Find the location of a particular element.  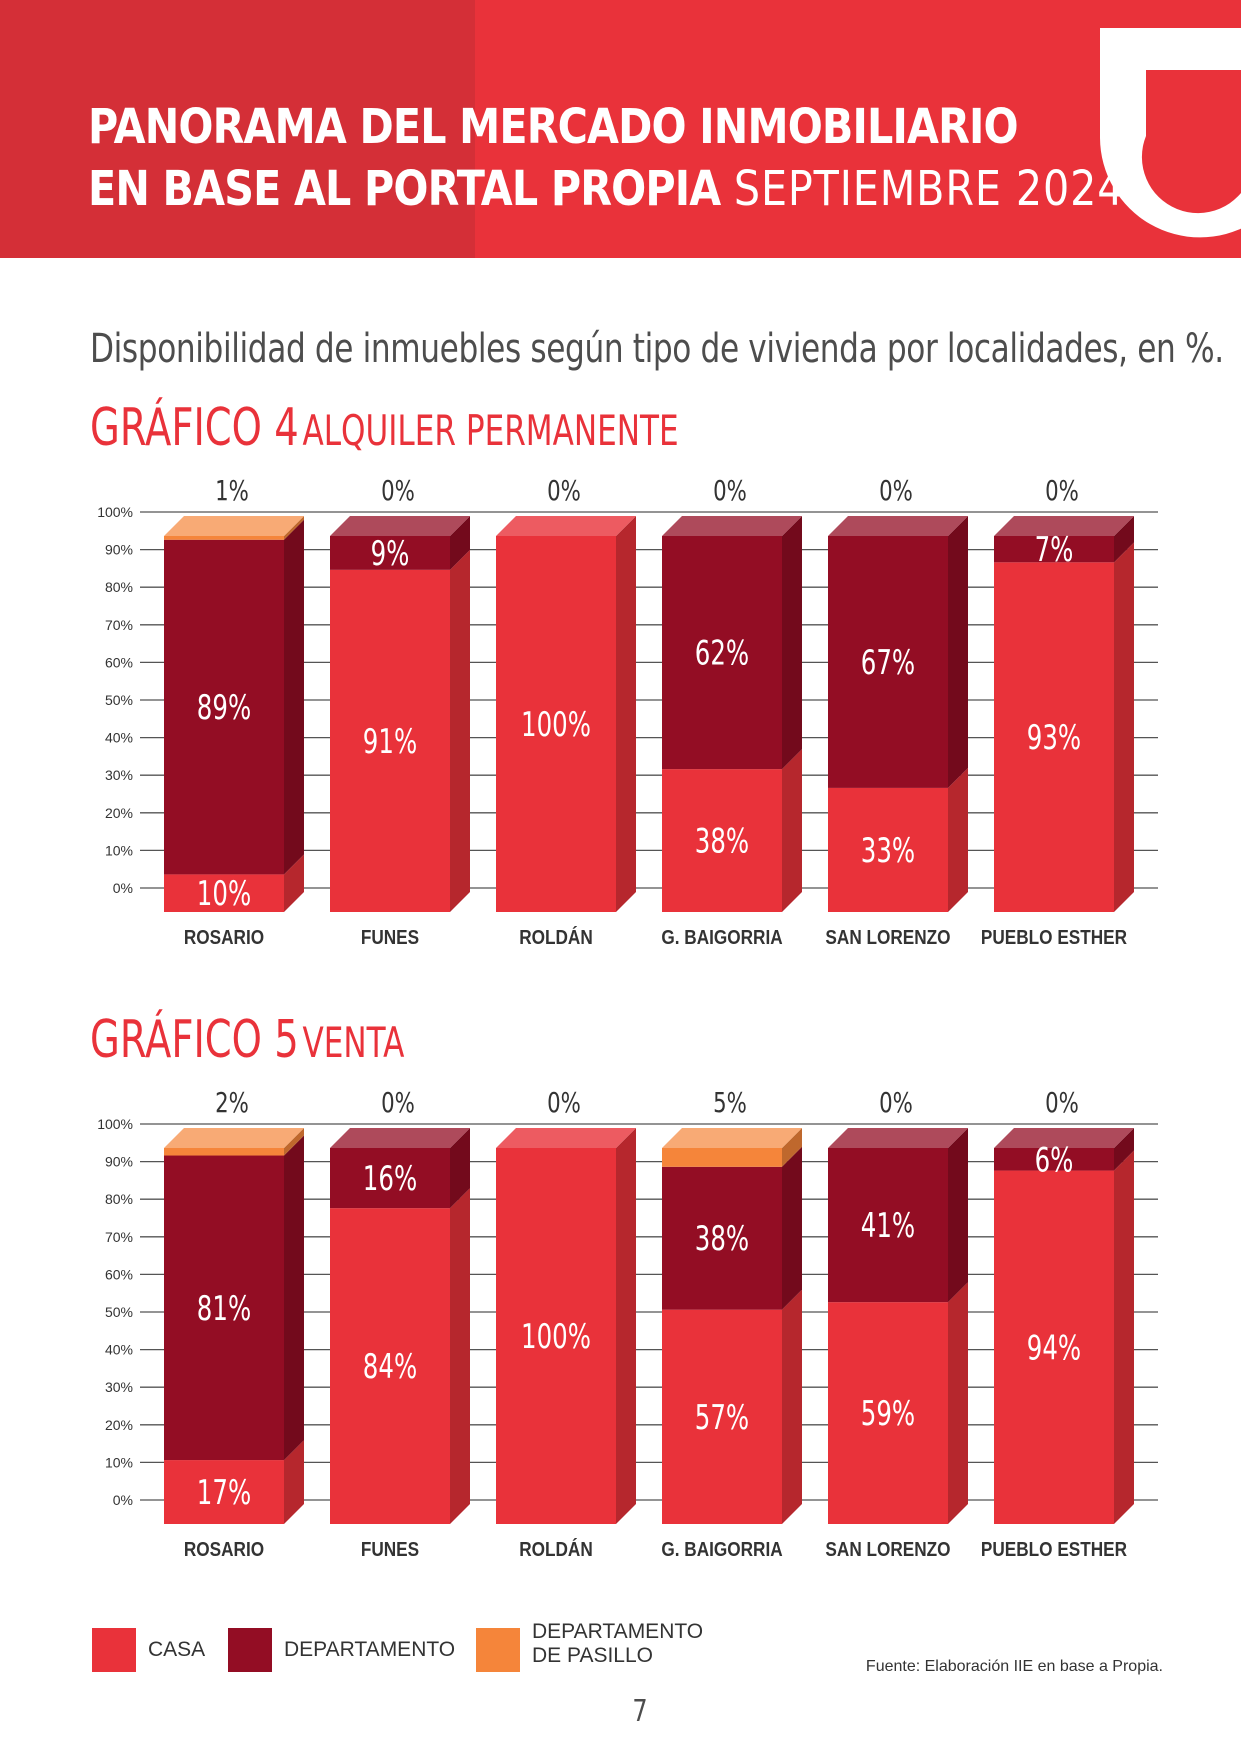

chart4-segment-label: 89% is located at coordinates (224, 707).